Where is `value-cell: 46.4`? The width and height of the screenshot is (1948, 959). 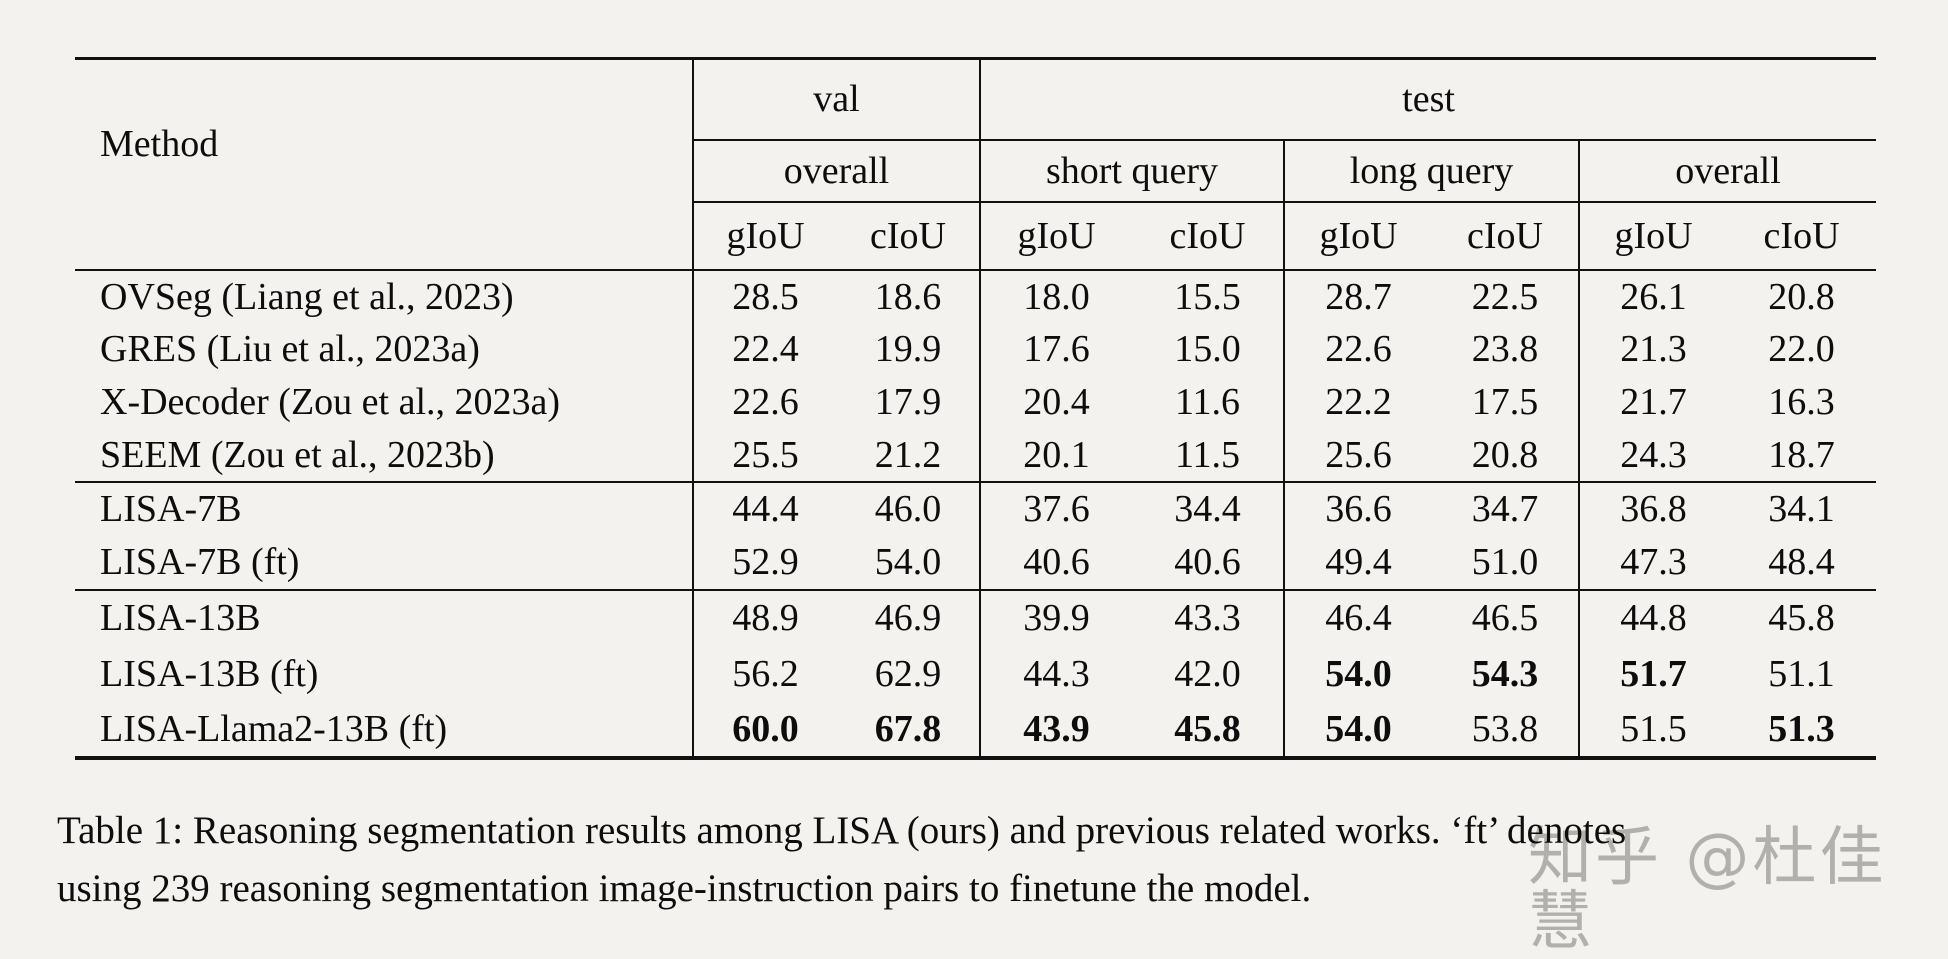
value-cell: 46.4 is located at coordinates (1357, 617).